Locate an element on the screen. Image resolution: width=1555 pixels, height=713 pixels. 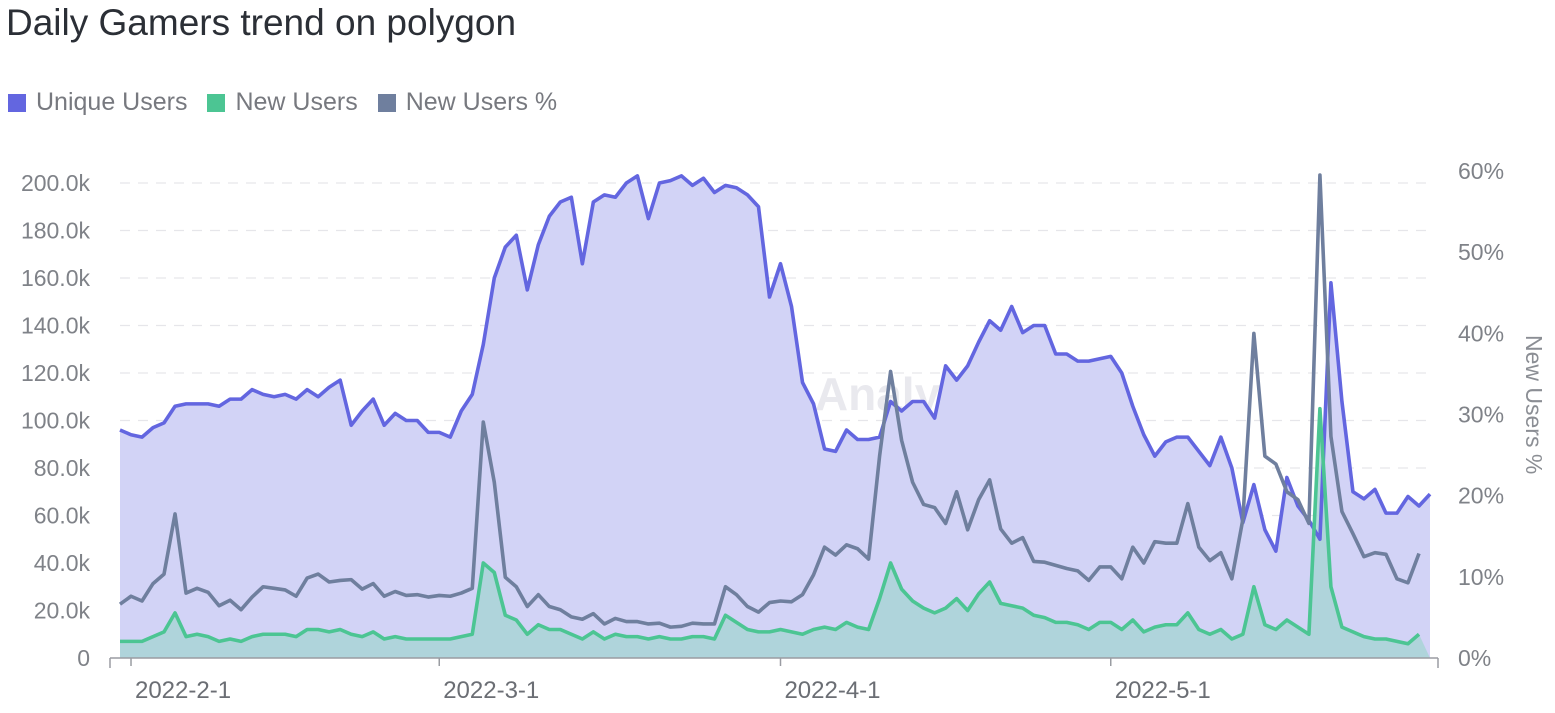
y2-tick-label: 60% is located at coordinates (1481, 171).